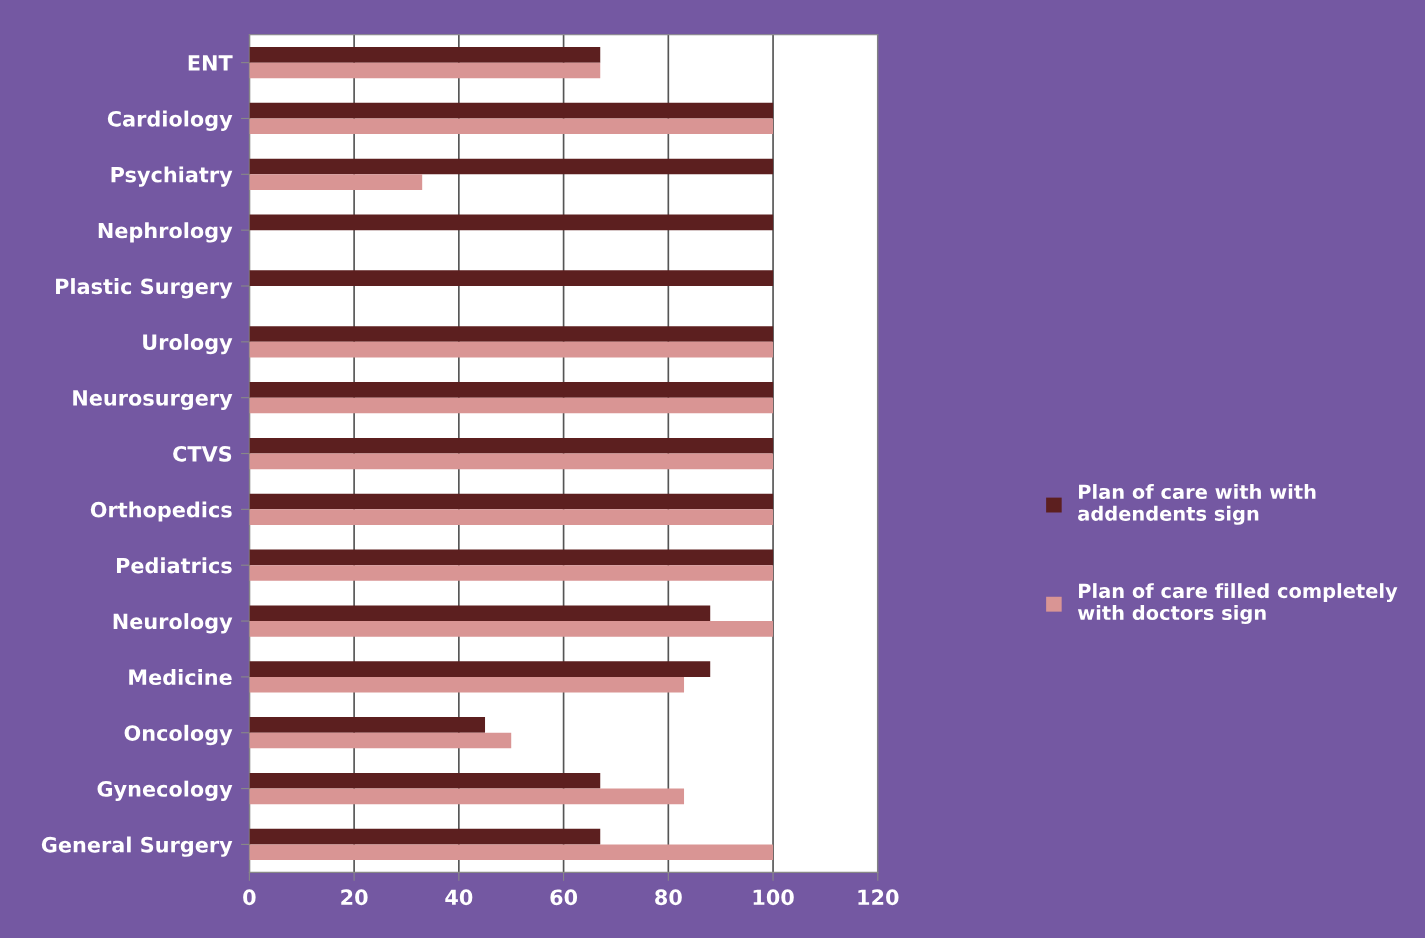 The width and height of the screenshot is (1425, 938). What do you see at coordinates (459, 897) in the screenshot?
I see `x-tick-label: 40` at bounding box center [459, 897].